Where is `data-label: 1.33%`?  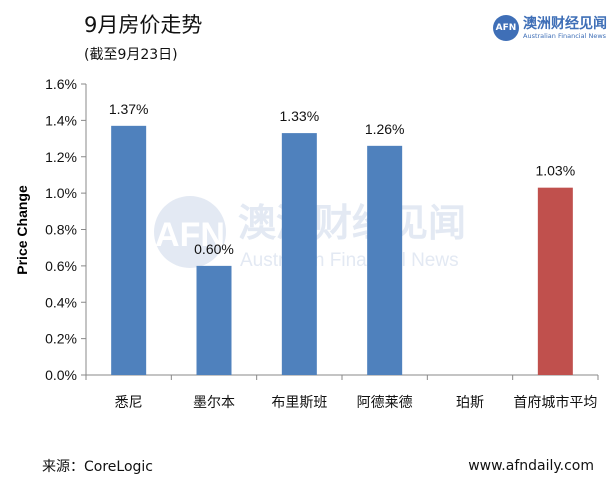 data-label: 1.33% is located at coordinates (299, 116).